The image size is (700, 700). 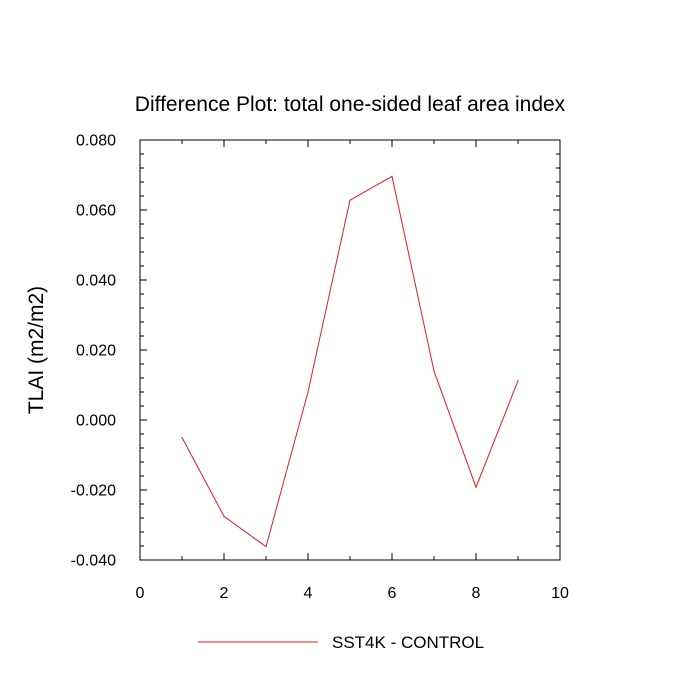 What do you see at coordinates (36, 350) in the screenshot?
I see `y-axis-label: TLAI (m2/m2)` at bounding box center [36, 350].